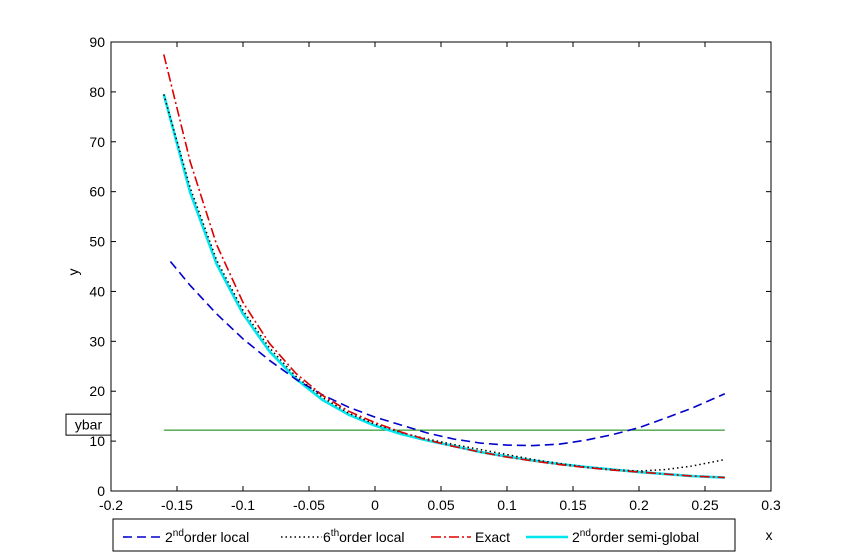 The height and width of the screenshot is (554, 853). I want to click on ybar-label-box, so click(88, 424).